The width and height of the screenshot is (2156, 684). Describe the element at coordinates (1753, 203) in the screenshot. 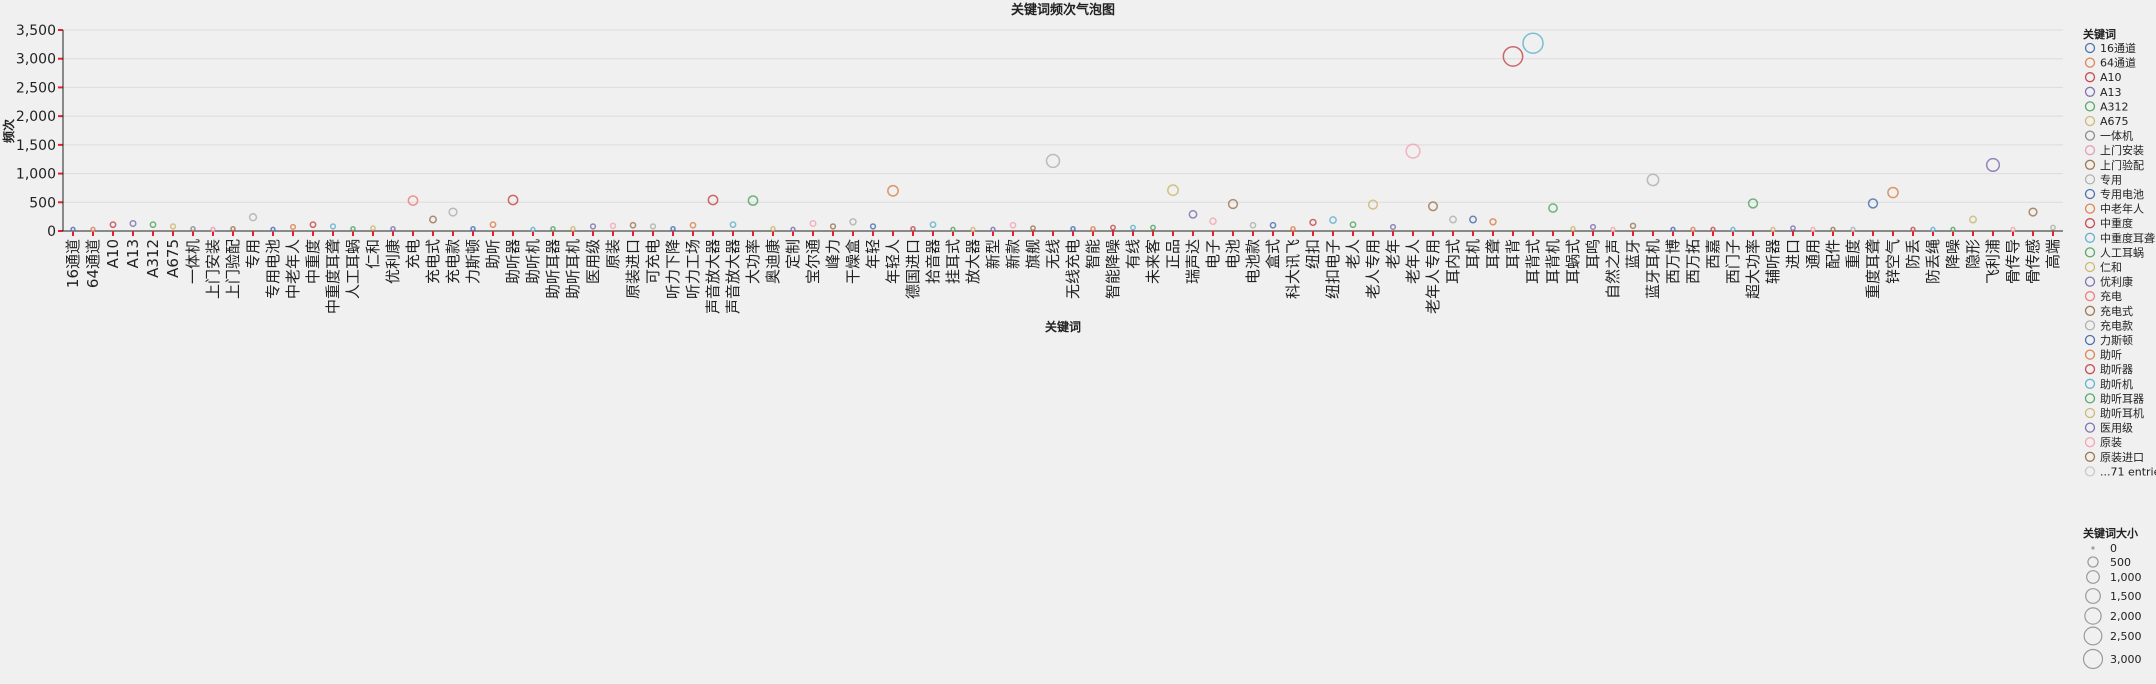

I see `bubble-超大功率` at that location.